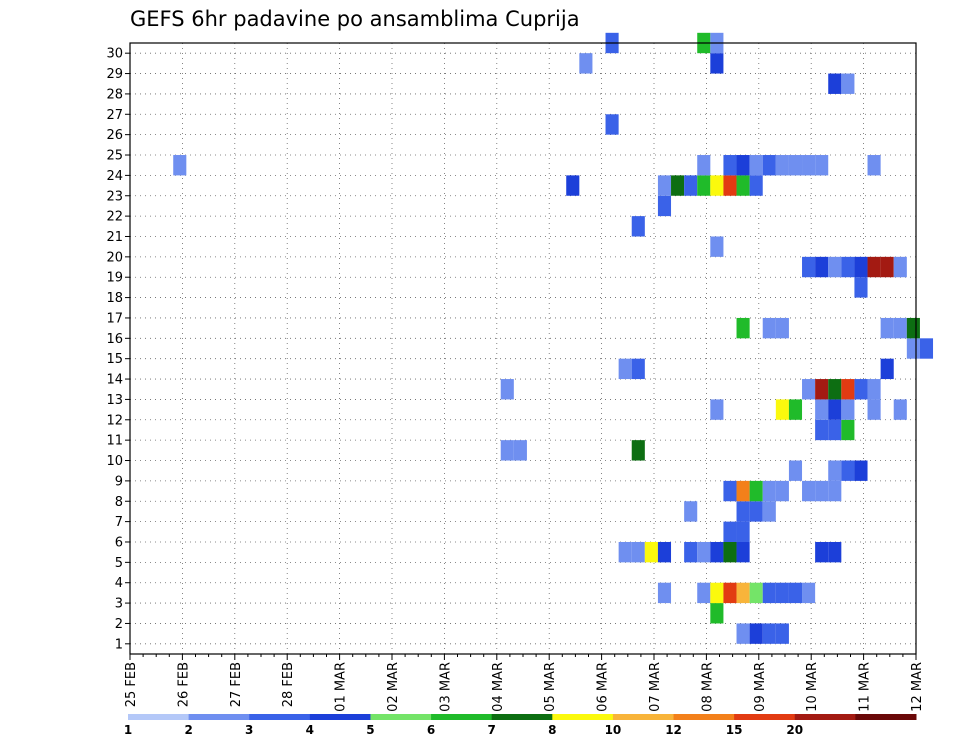 The width and height of the screenshot is (960, 742). I want to click on y-tick-label: 26, so click(114, 135).